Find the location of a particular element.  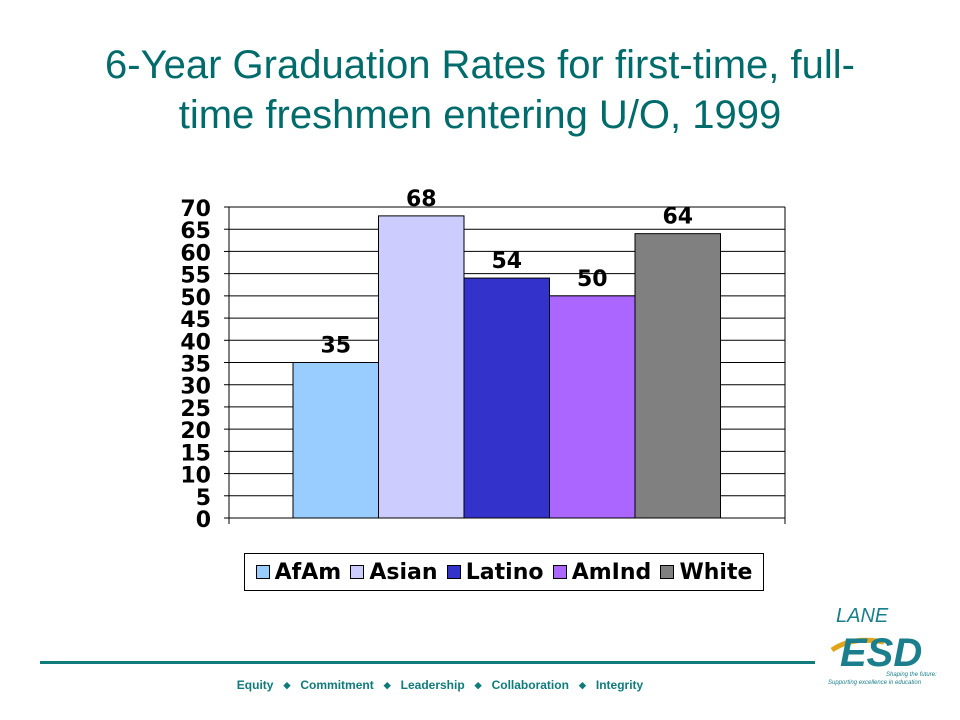

y-tick-label: 65 is located at coordinates (195, 231).